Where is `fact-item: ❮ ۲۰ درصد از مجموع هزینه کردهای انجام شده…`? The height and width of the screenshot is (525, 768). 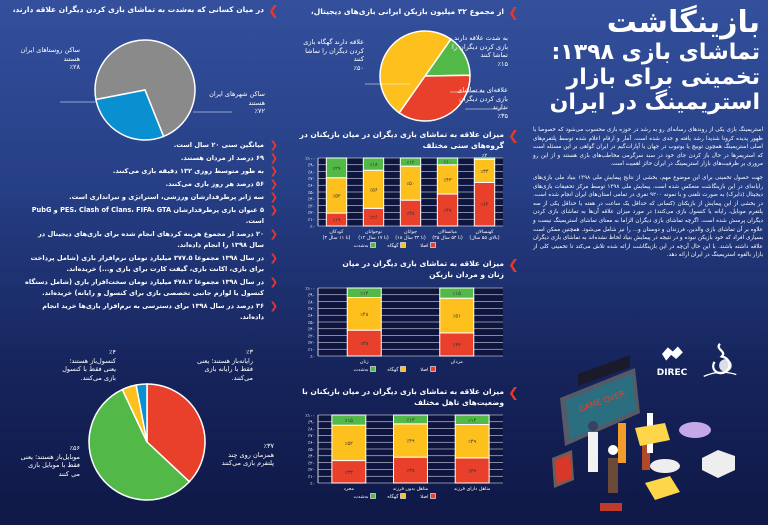
fact-item: ❮ ۲۰ درصد از مجموع هزینه کردهای انجام شده… is located at coordinates (150, 240).